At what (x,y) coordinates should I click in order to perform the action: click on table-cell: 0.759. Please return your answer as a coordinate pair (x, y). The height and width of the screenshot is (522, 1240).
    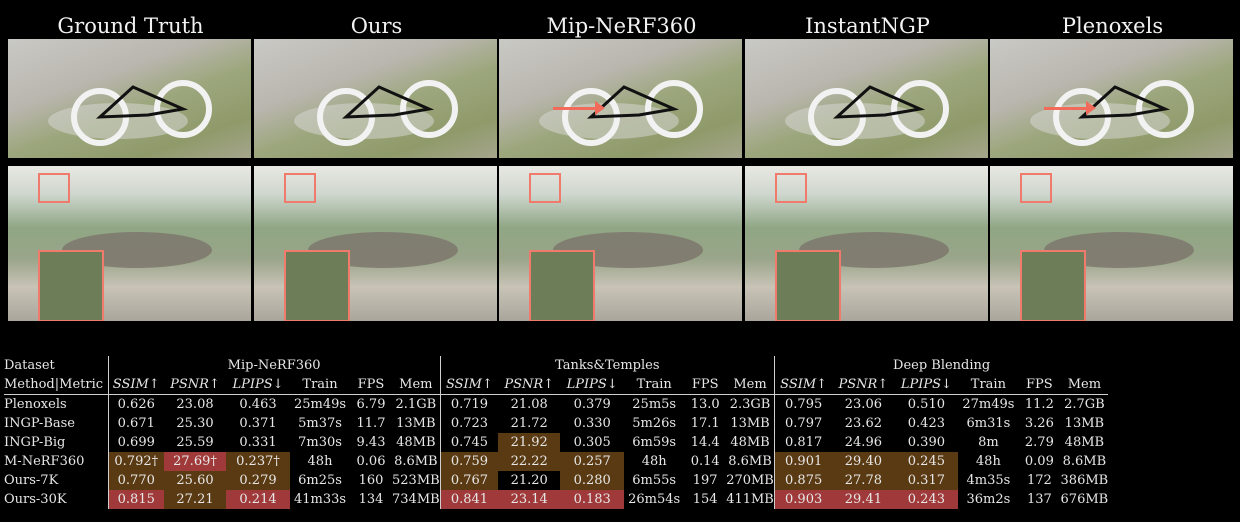
    Looking at the image, I should click on (469, 461).